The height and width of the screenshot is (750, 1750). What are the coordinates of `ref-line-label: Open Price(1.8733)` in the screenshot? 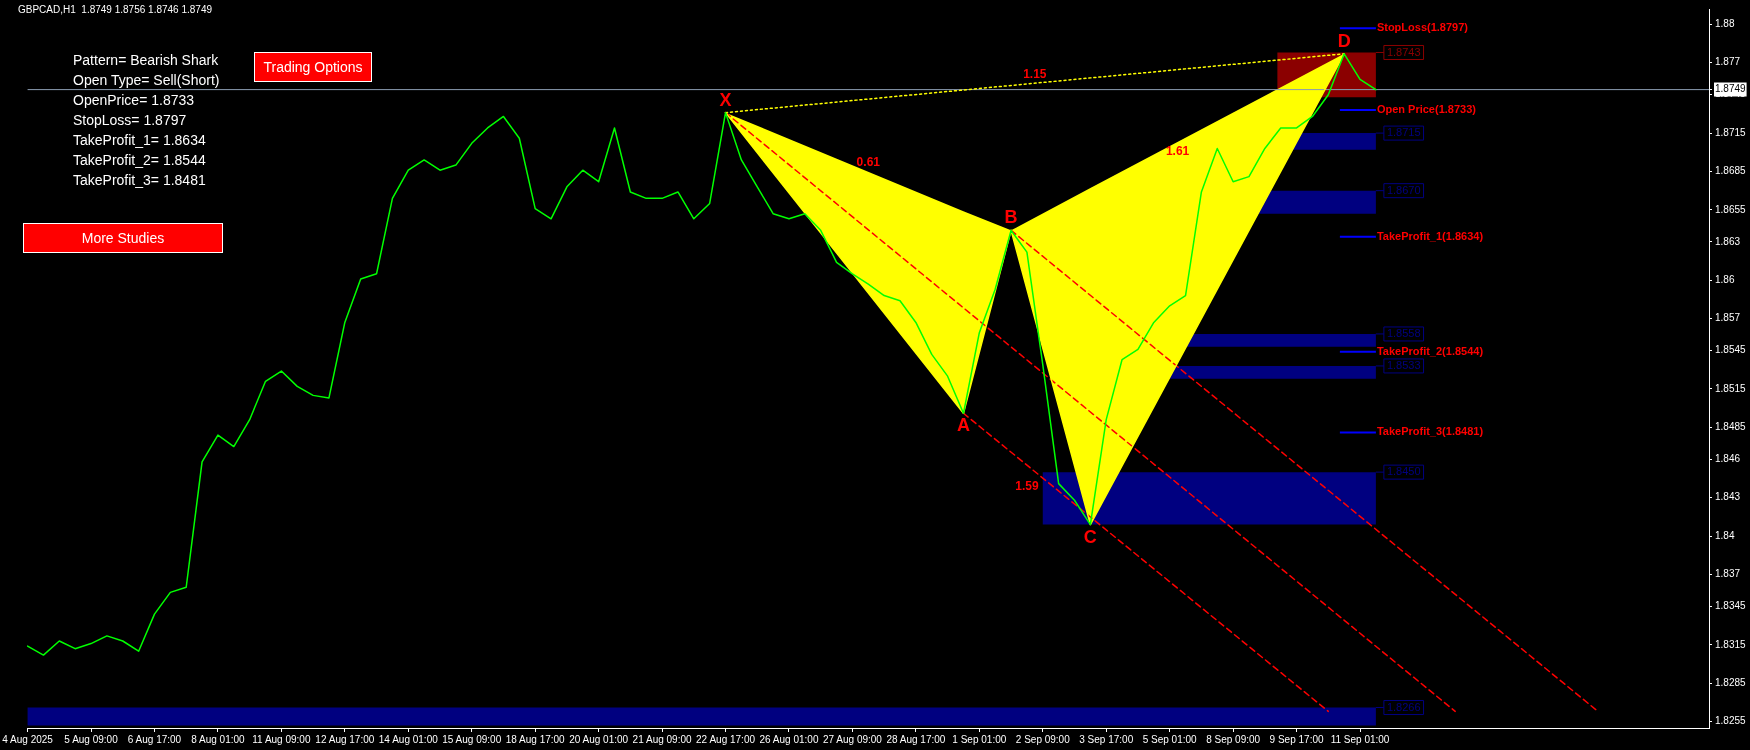 It's located at (1426, 109).